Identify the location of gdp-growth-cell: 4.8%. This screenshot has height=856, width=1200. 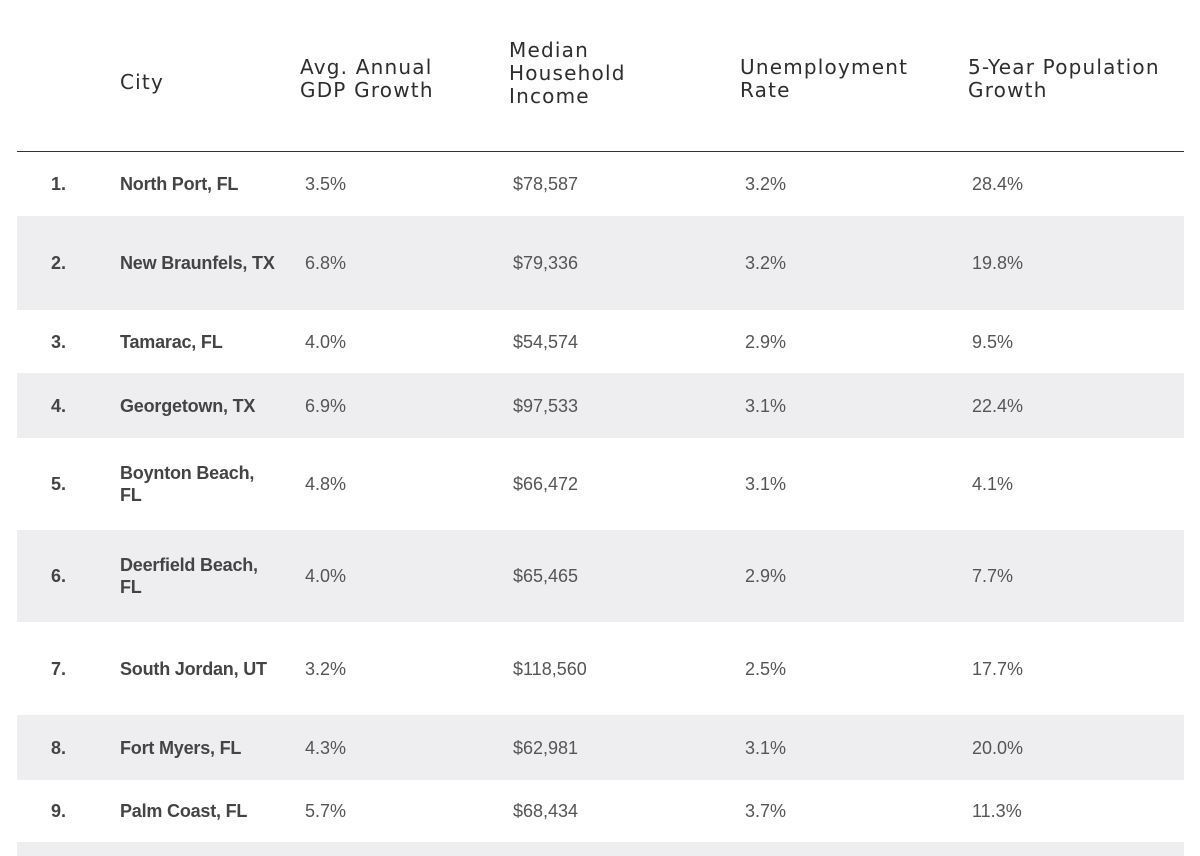
(326, 484).